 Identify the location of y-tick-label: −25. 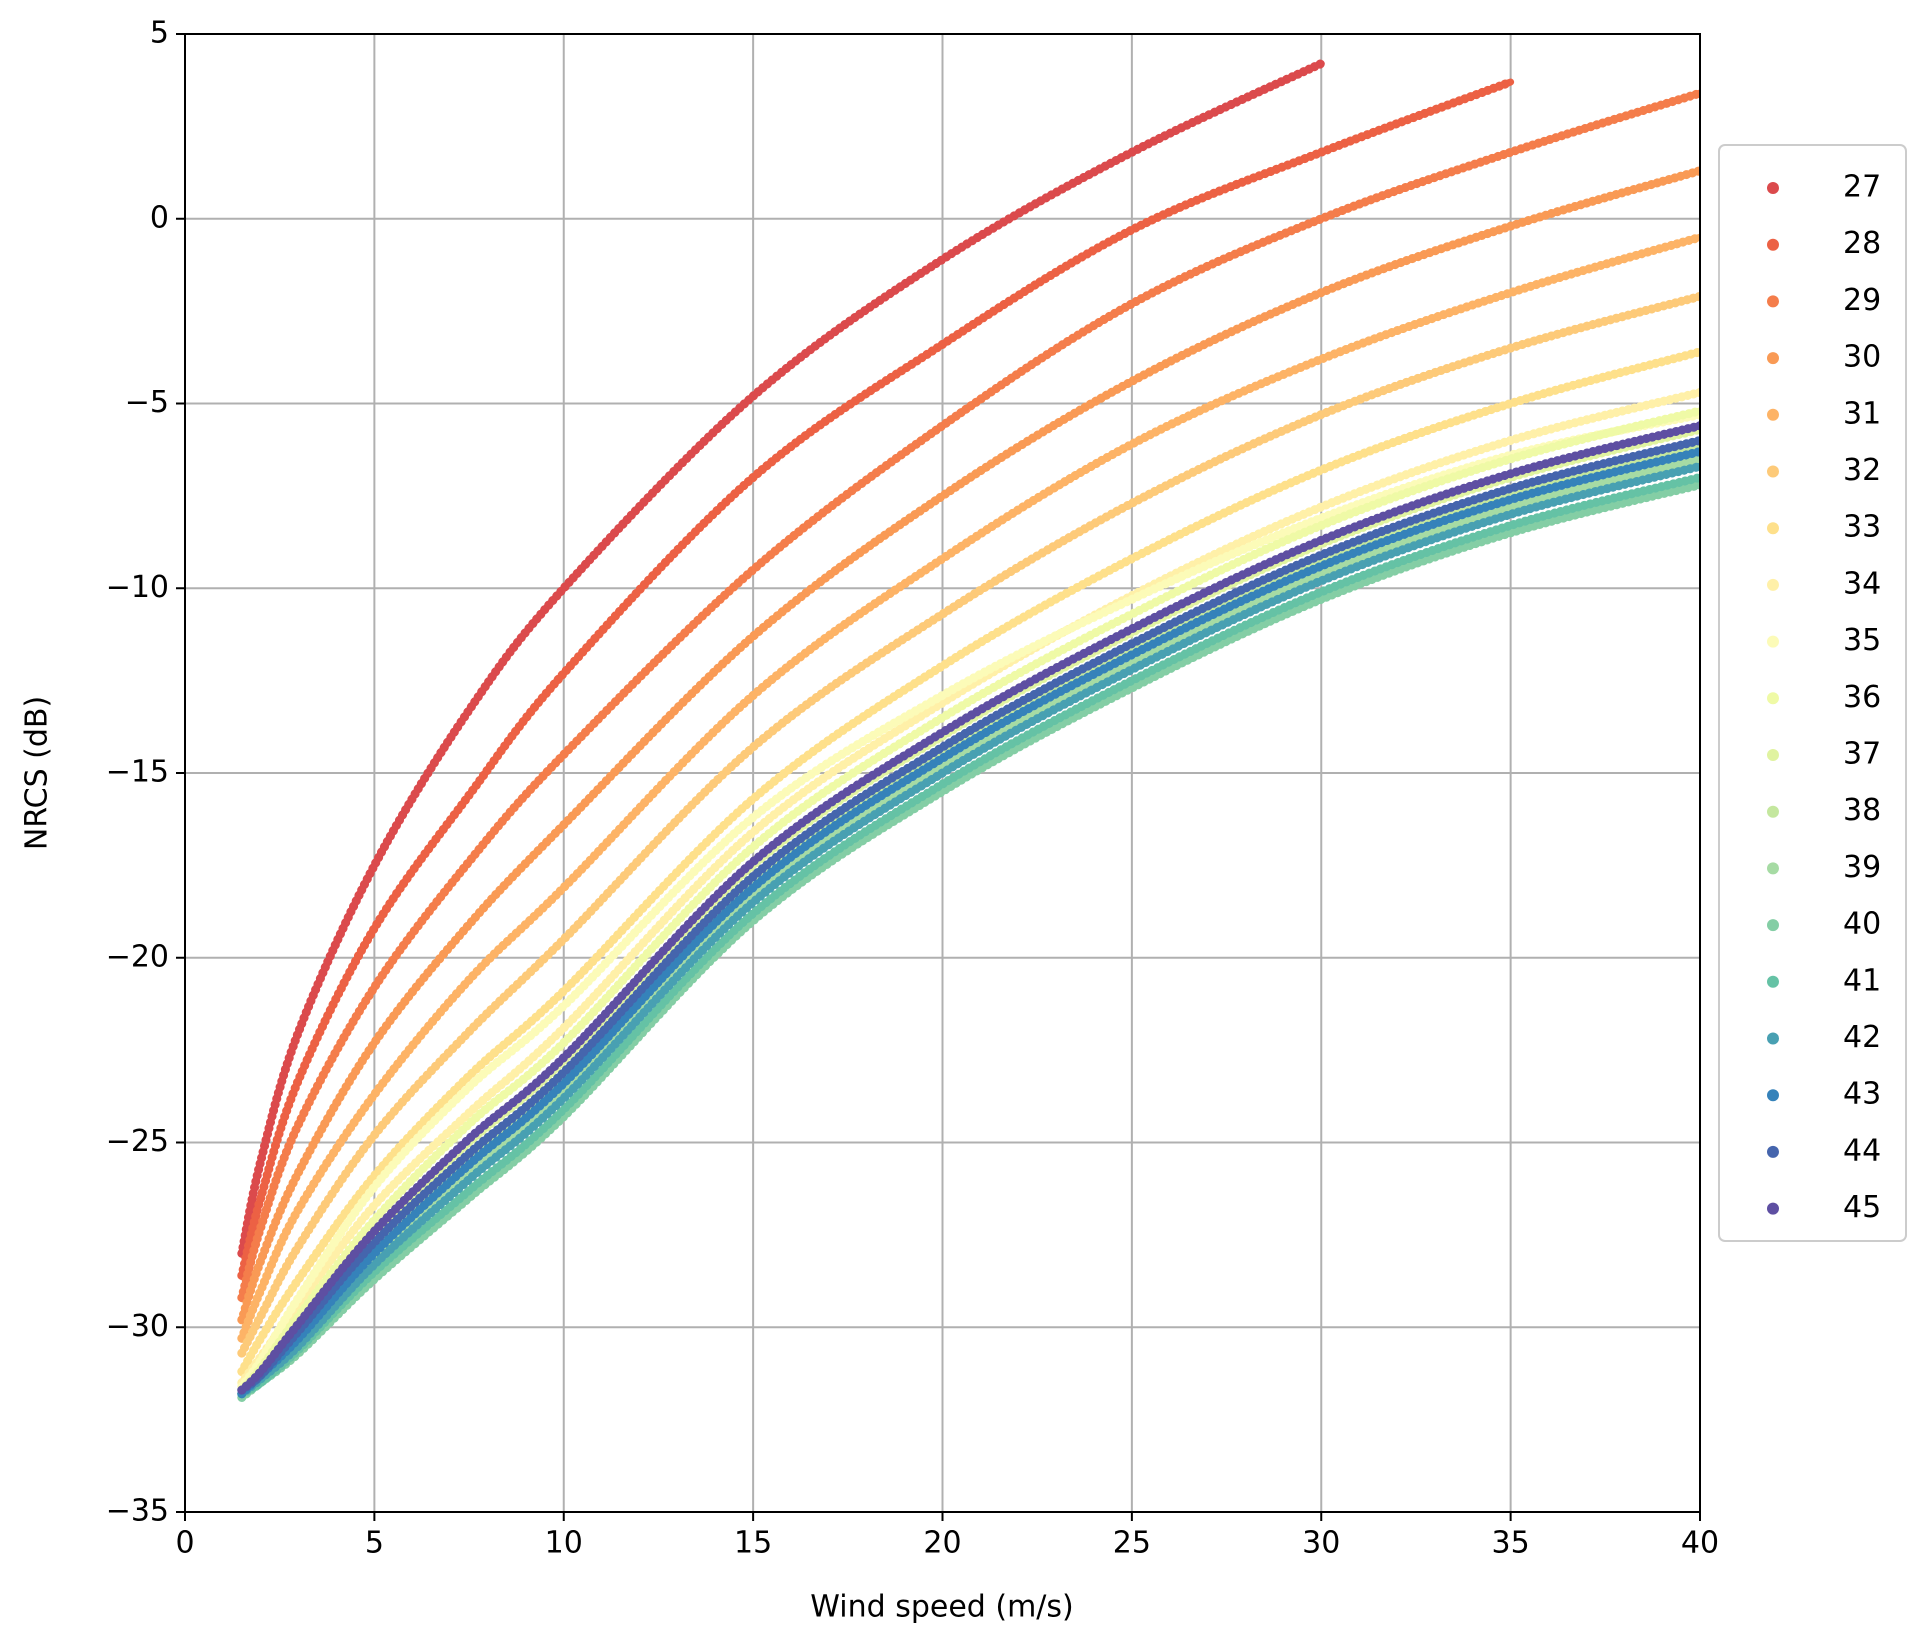
(137, 1141).